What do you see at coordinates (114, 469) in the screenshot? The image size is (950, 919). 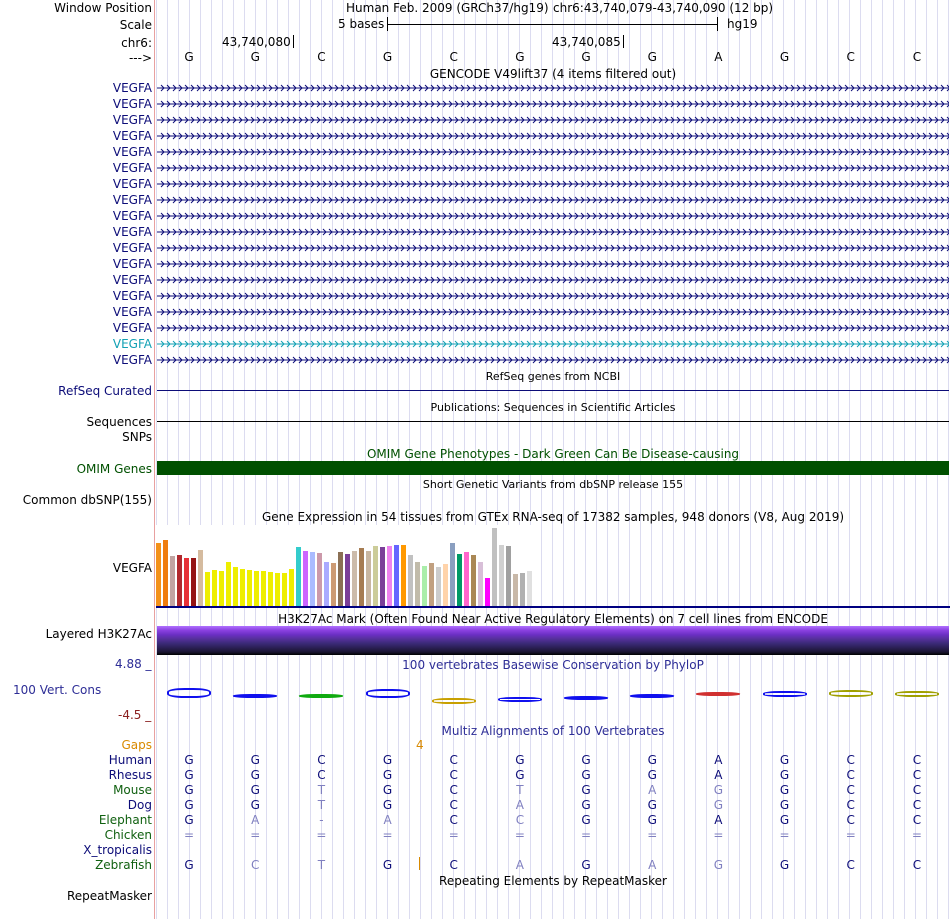 I see `omim-label: OMIM Genes` at bounding box center [114, 469].